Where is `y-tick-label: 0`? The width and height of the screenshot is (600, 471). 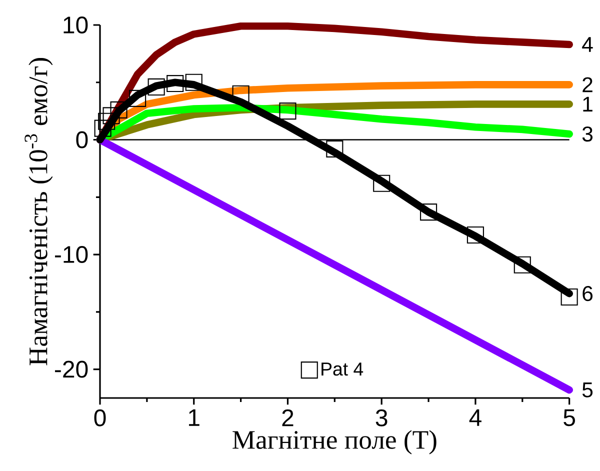 y-tick-label: 0 is located at coordinates (82, 139).